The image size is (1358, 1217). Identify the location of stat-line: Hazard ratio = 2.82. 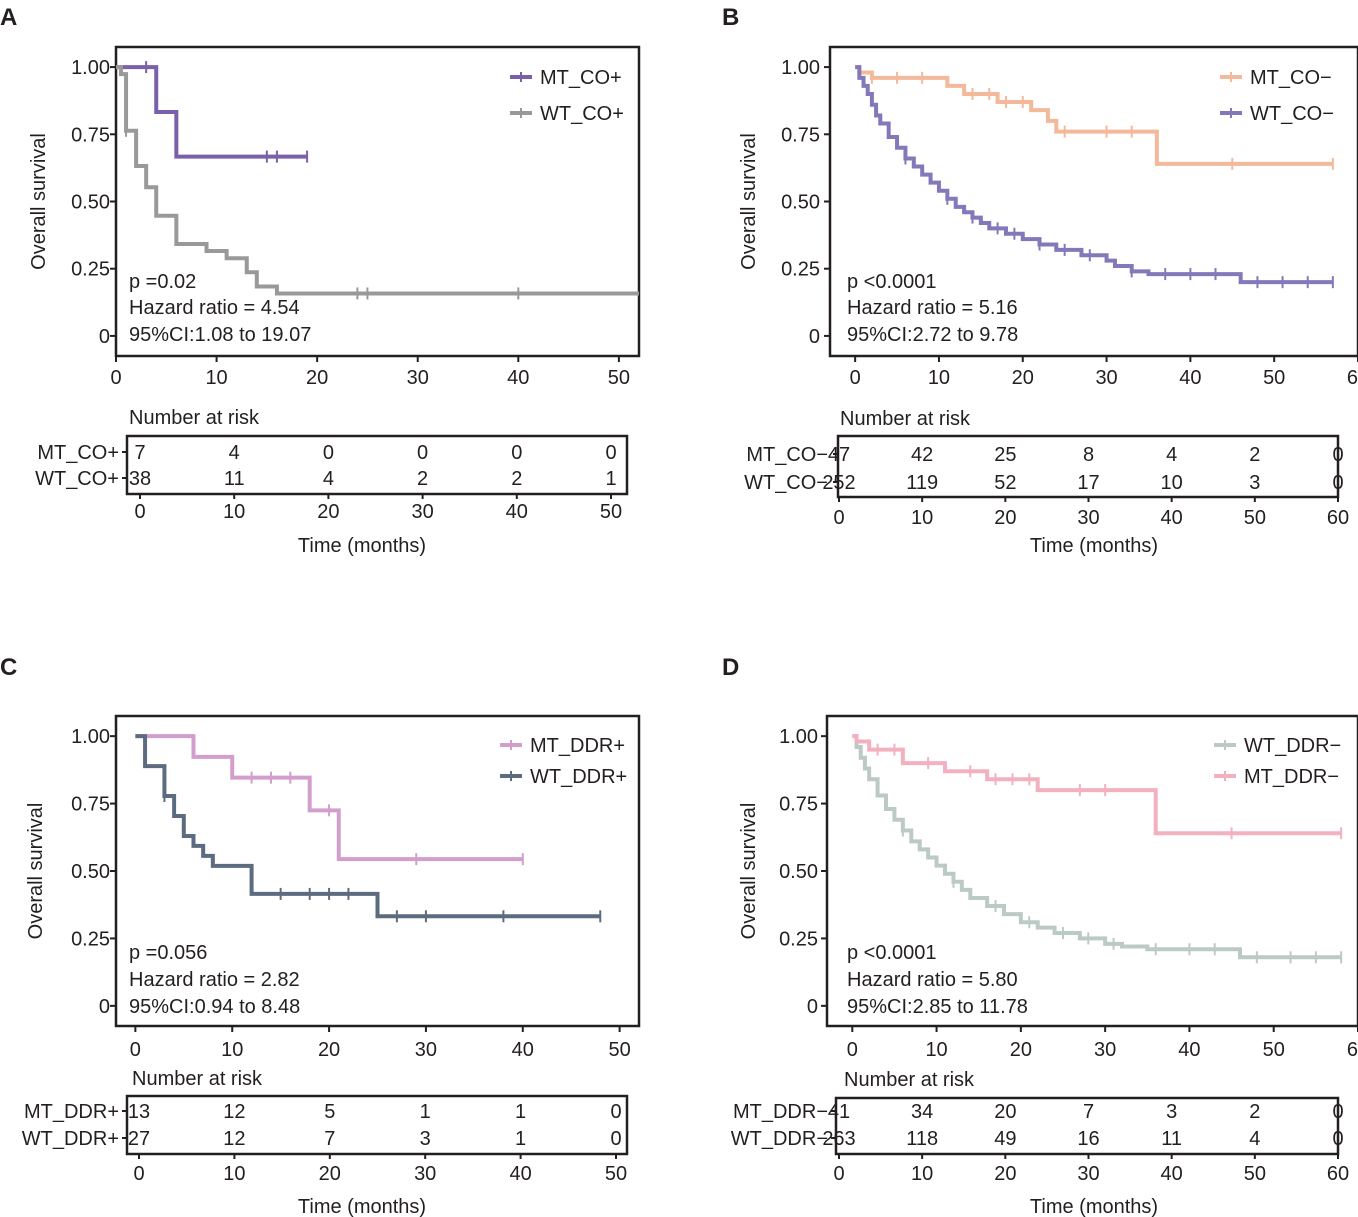
(214, 980).